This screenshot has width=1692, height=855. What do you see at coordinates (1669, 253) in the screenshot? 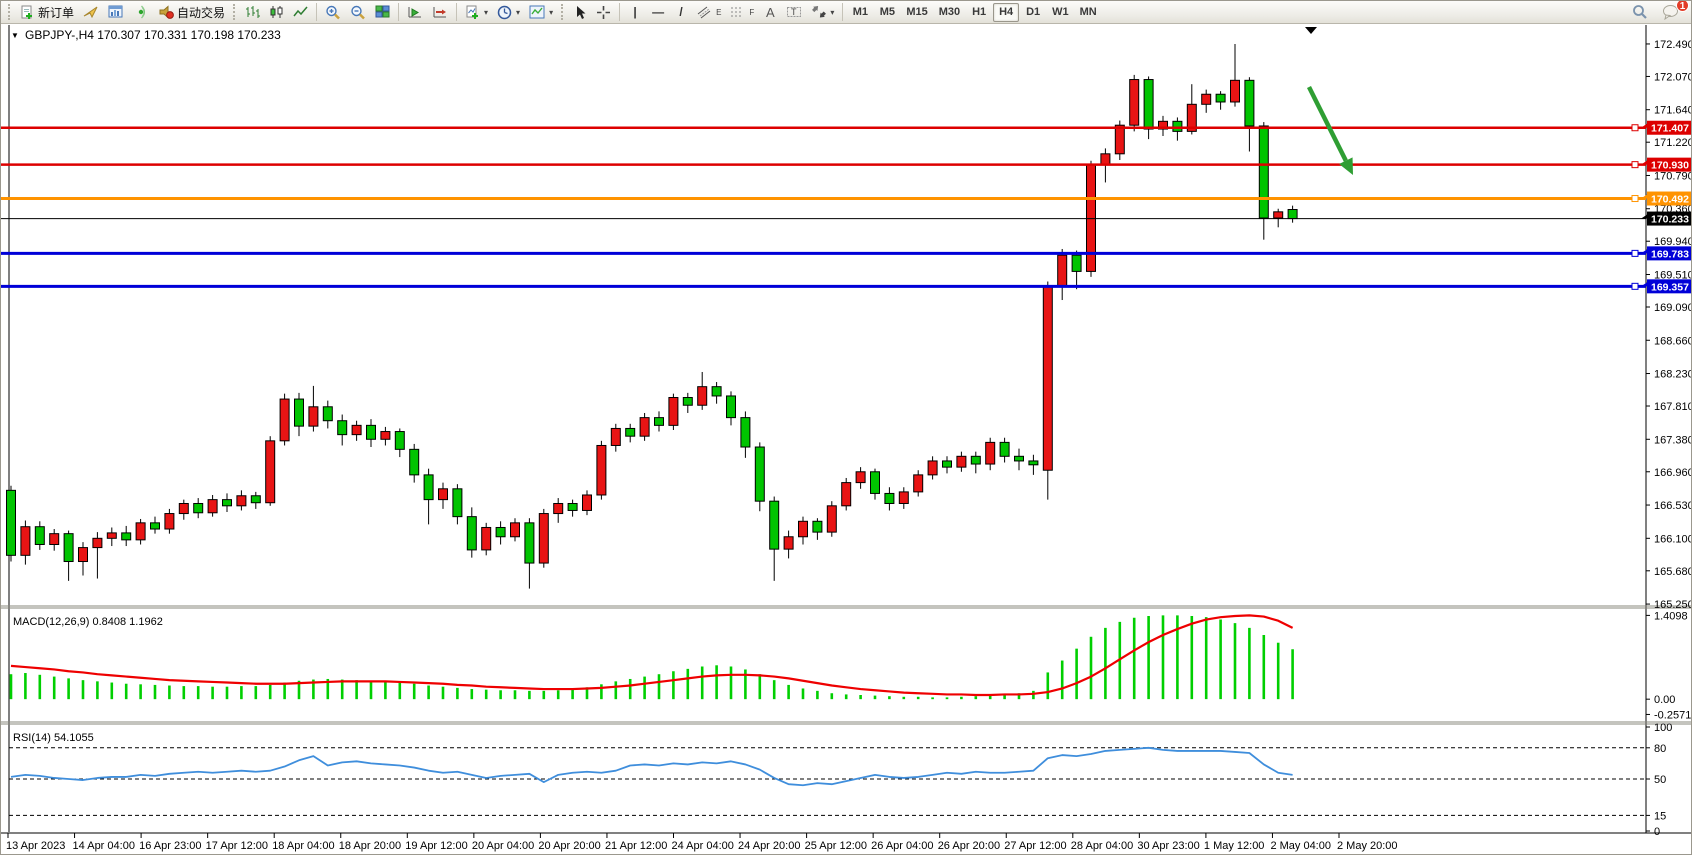
I see `price-badge` at bounding box center [1669, 253].